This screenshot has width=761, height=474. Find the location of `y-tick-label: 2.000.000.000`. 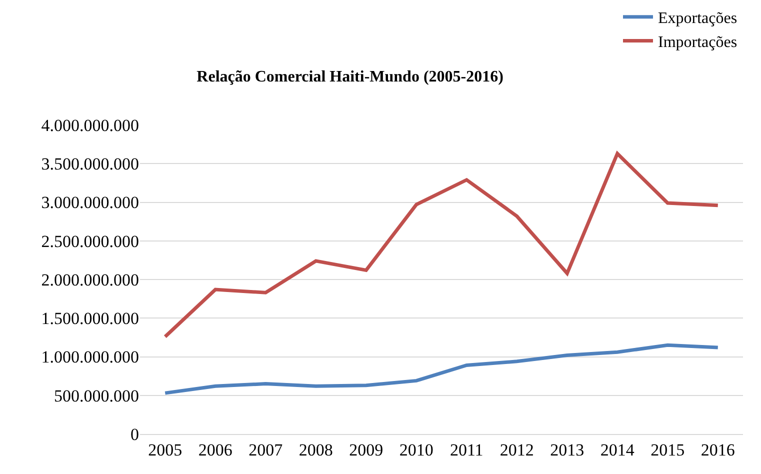

y-tick-label: 2.000.000.000 is located at coordinates (90, 280).